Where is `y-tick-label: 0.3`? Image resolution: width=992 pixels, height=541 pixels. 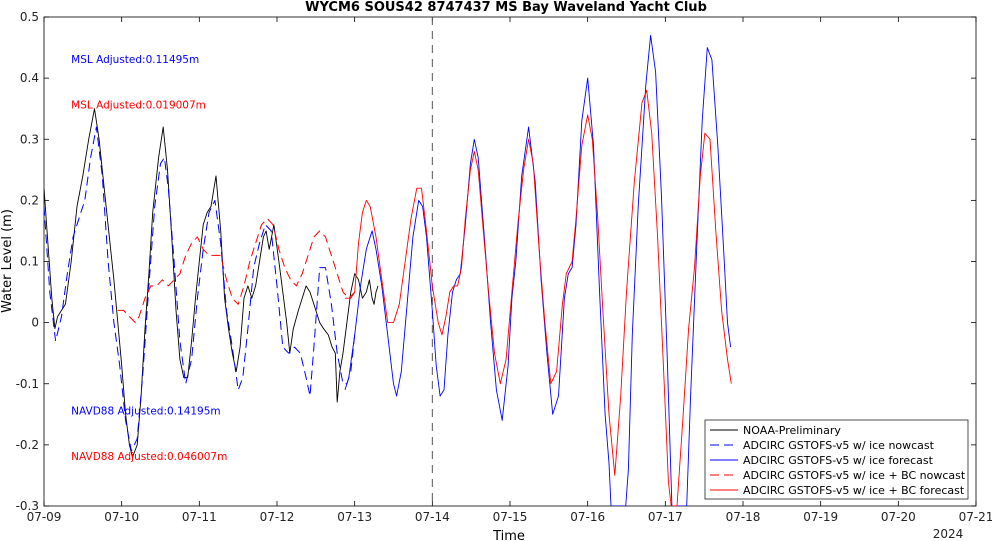 y-tick-label: 0.3 is located at coordinates (29, 139).